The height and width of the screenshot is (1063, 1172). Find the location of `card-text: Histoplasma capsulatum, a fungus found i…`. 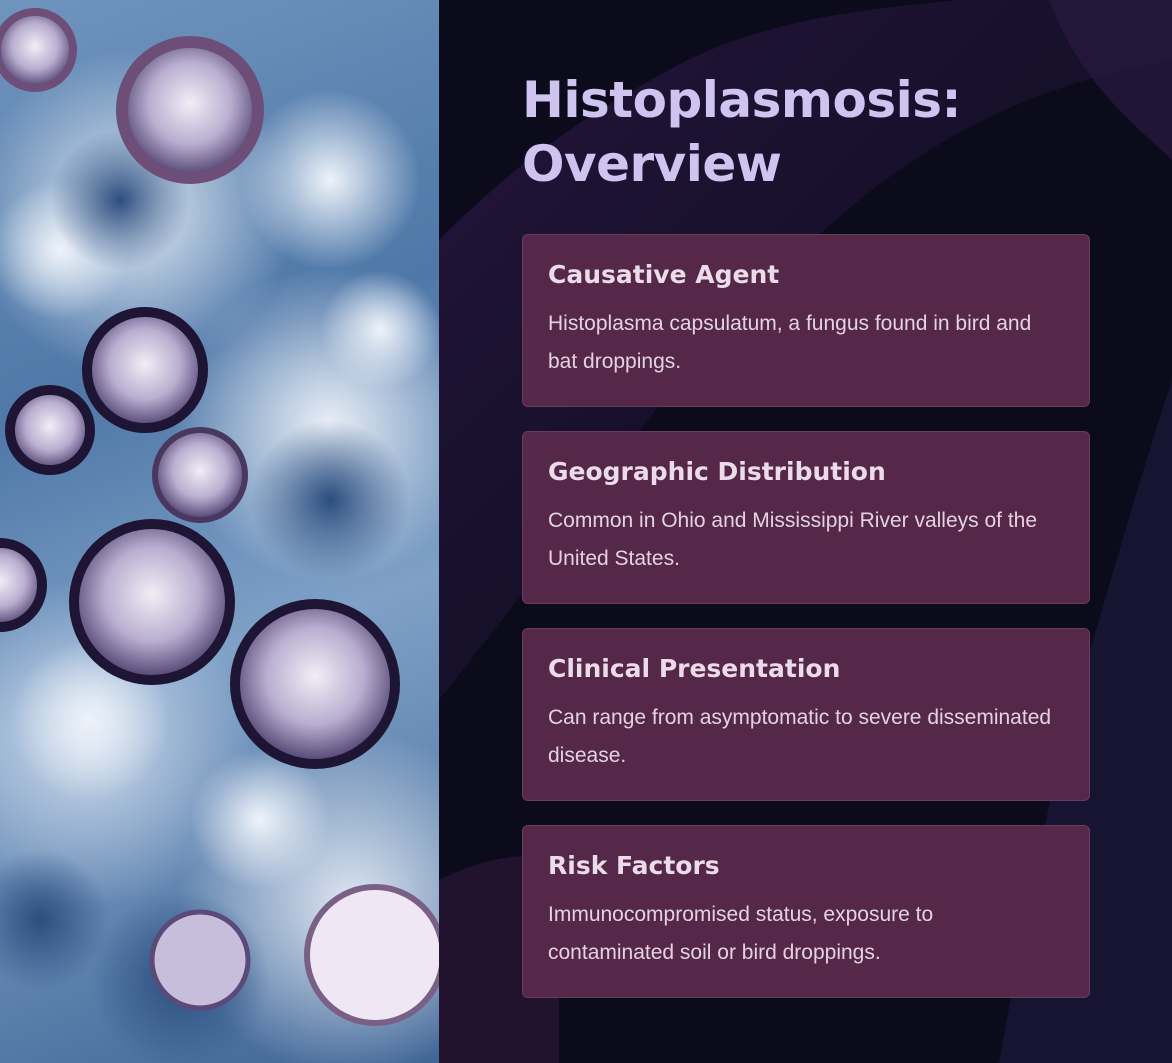

card-text: Histoplasma capsulatum, a fungus found i… is located at coordinates (790, 342).